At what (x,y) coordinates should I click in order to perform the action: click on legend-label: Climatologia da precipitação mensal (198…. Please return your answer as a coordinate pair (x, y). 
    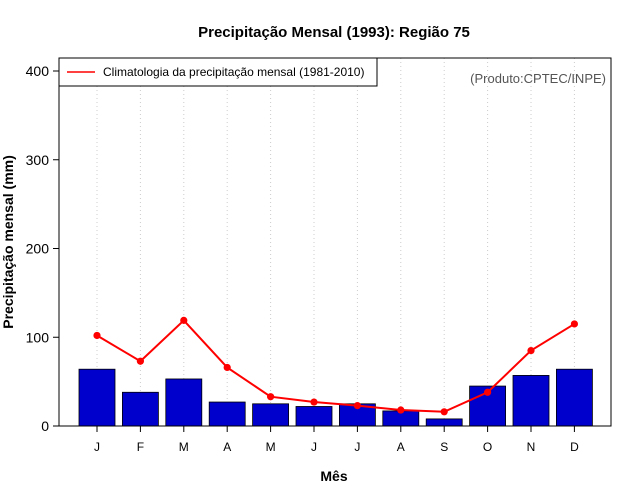
    Looking at the image, I should click on (233, 72).